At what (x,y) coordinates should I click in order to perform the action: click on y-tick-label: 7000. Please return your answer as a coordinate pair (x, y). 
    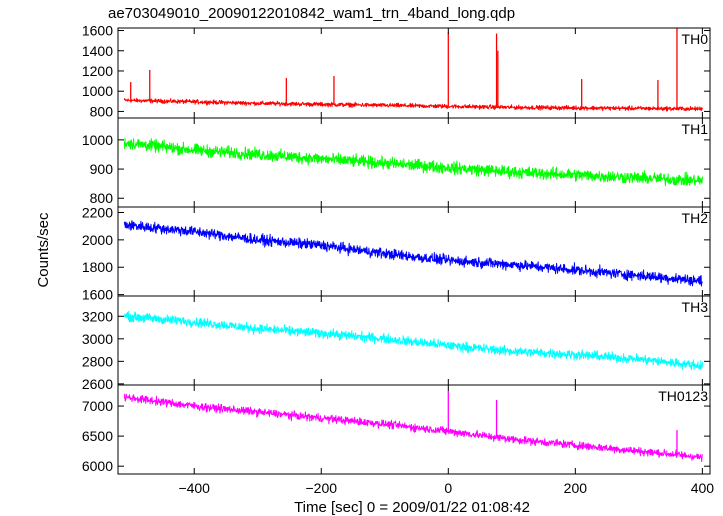
    Looking at the image, I should click on (97, 406).